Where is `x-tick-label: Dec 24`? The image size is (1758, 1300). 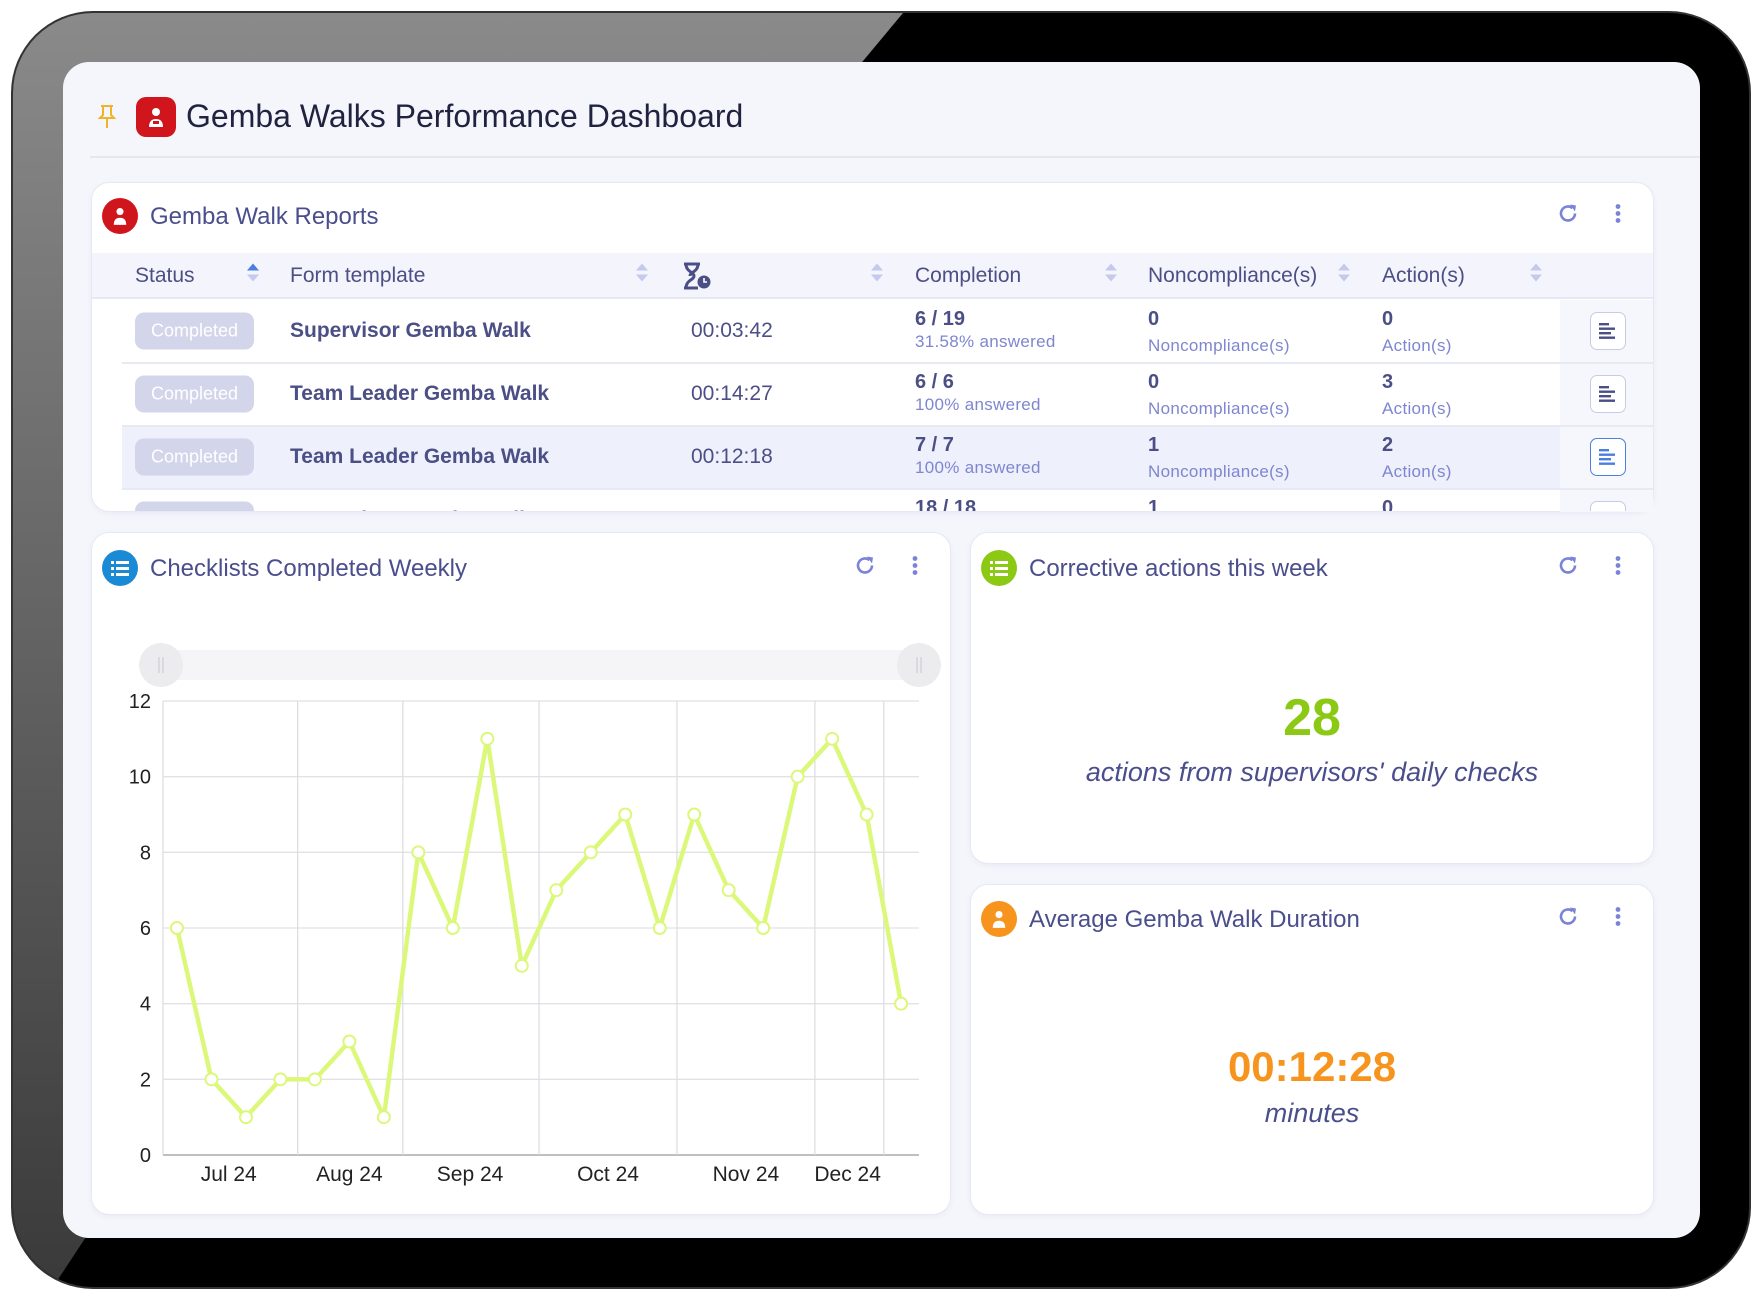
x-tick-label: Dec 24 is located at coordinates (847, 1174).